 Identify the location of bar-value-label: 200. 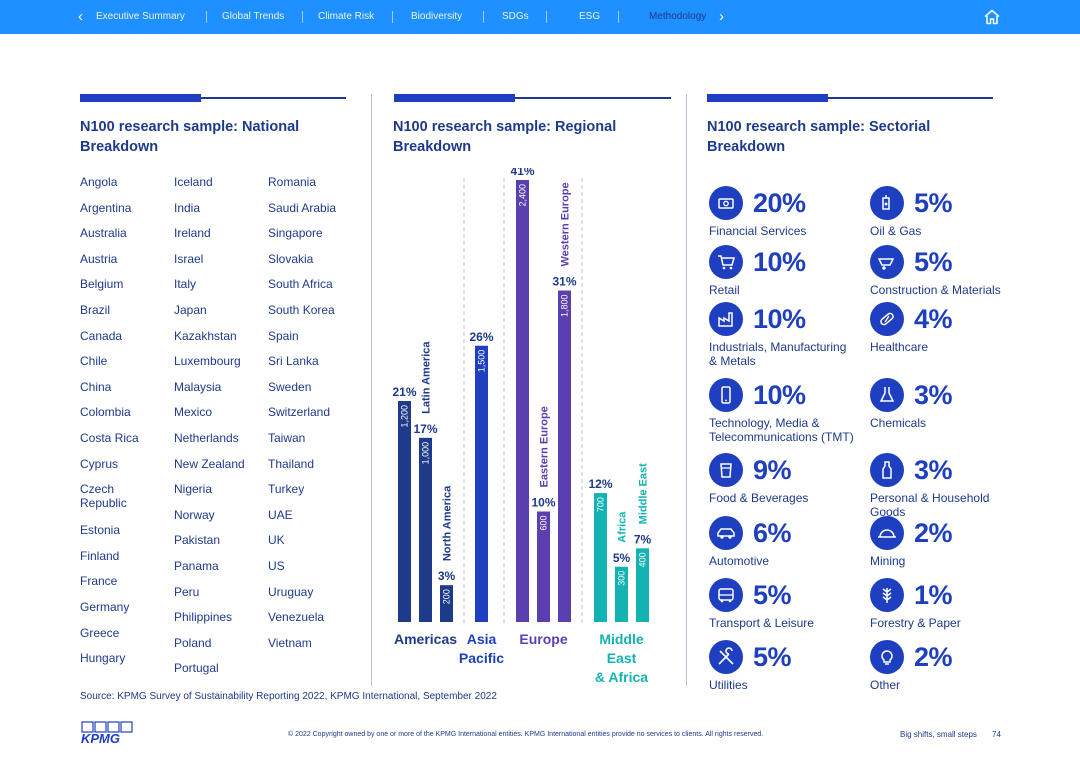
(447, 596).